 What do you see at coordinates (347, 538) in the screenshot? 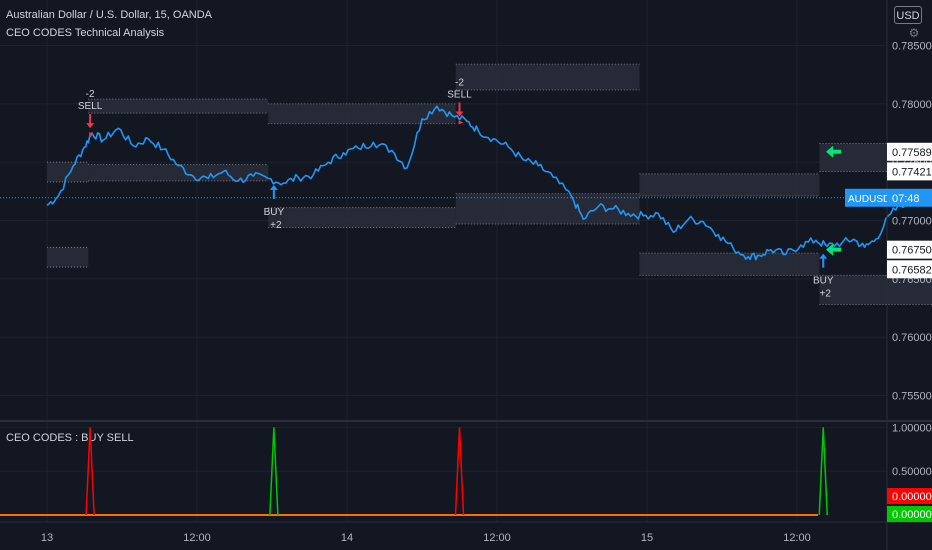
I see `x-tick-label: 14` at bounding box center [347, 538].